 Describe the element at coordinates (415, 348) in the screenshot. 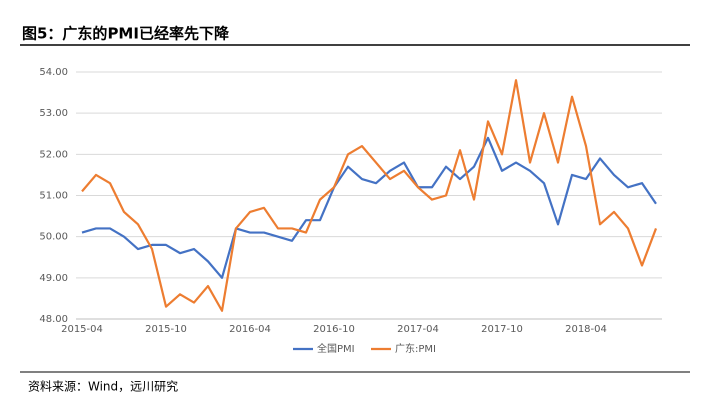

I see `legend-label: 广东:PMI` at that location.